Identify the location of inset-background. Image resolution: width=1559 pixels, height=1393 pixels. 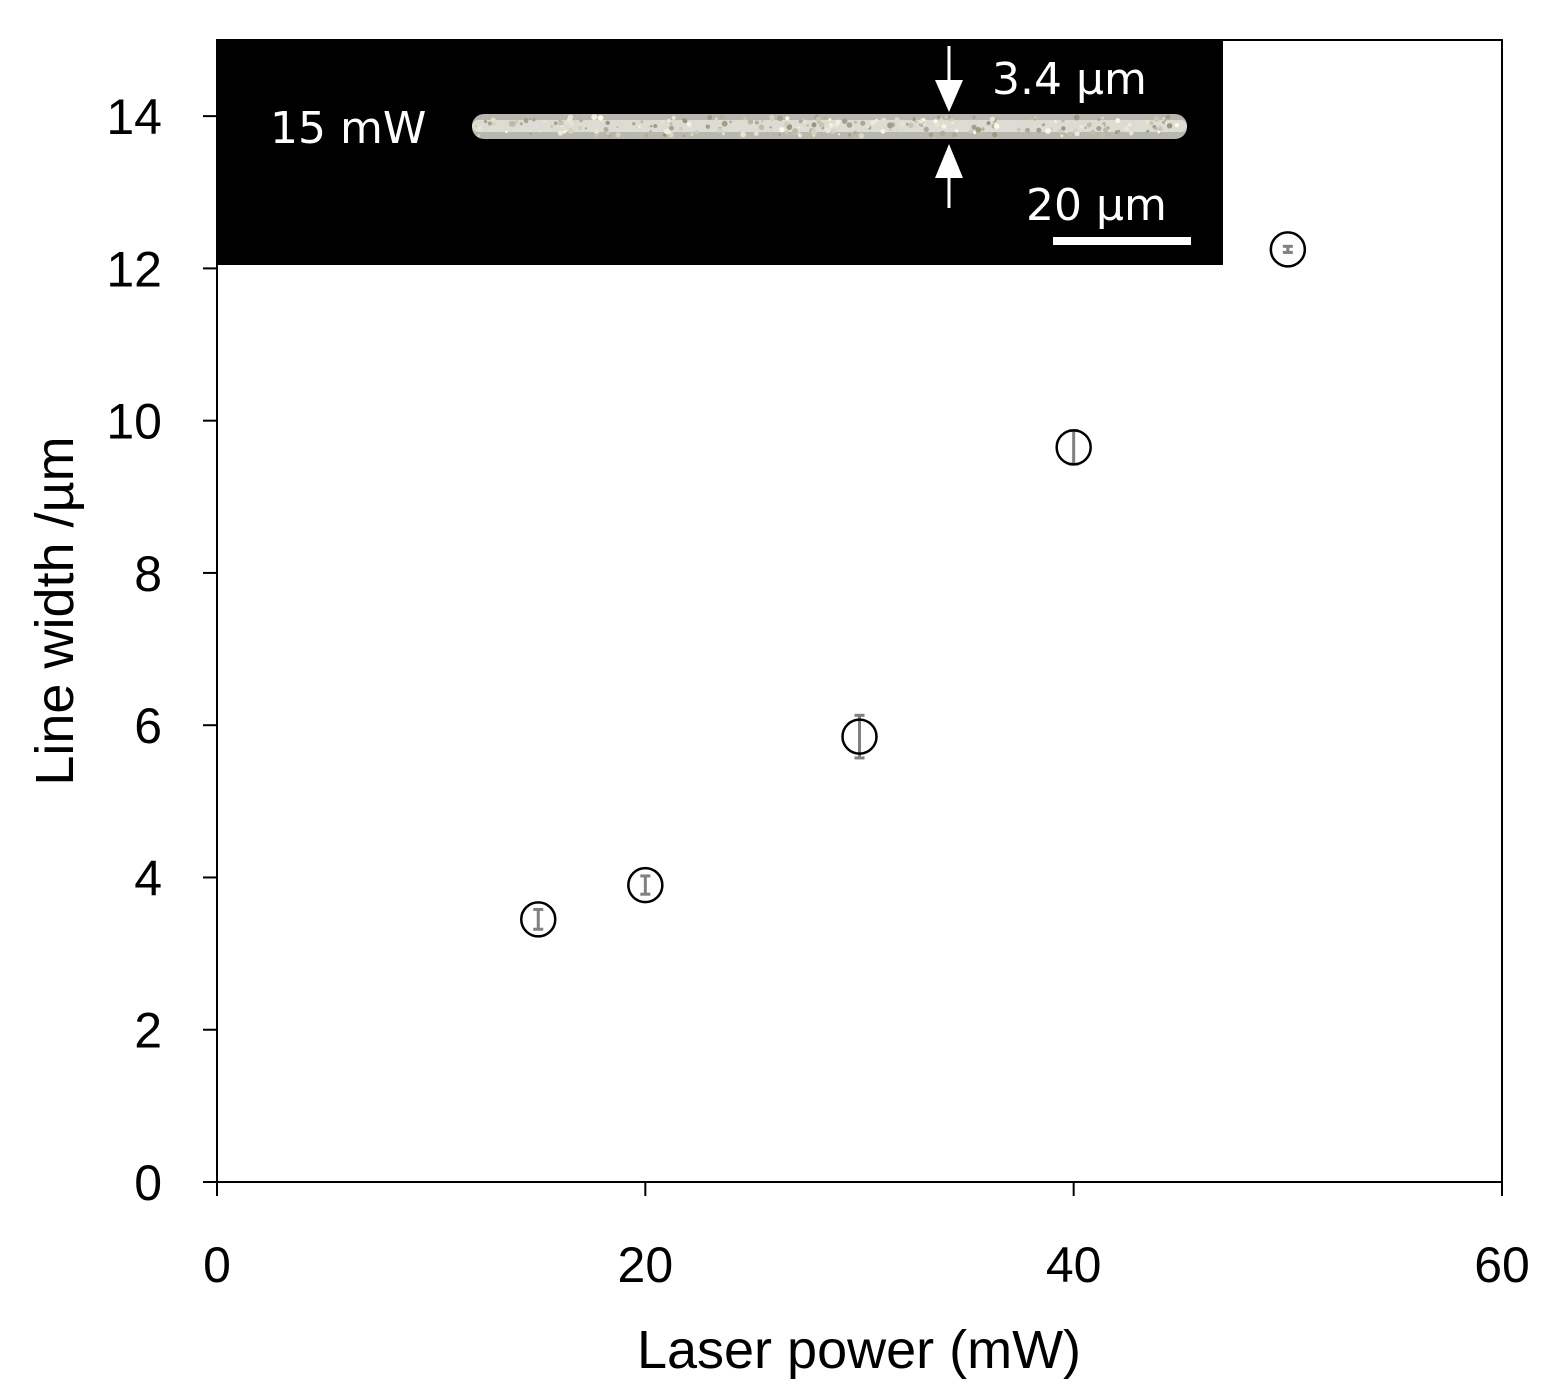
(720, 152).